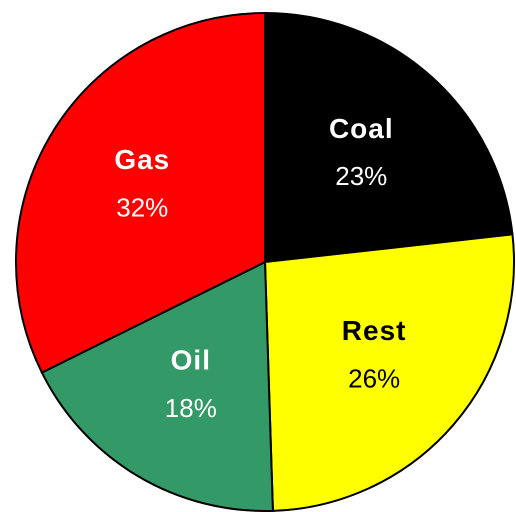 The image size is (516, 512). What do you see at coordinates (361, 176) in the screenshot?
I see `value-label: 23%` at bounding box center [361, 176].